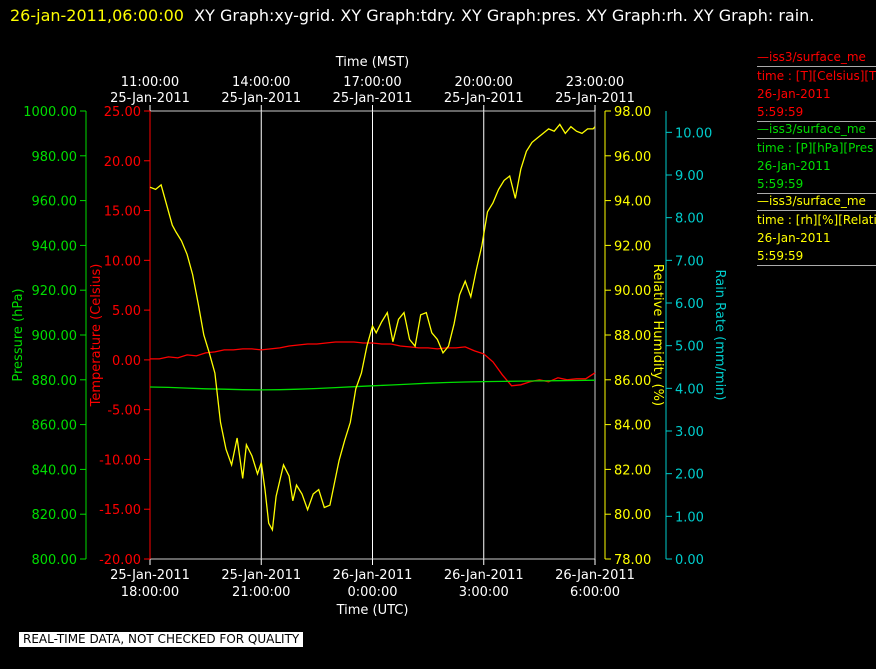 This screenshot has height=669, width=876. What do you see at coordinates (55, 381) in the screenshot?
I see `pres-tick-label-4: 880.00` at bounding box center [55, 381].